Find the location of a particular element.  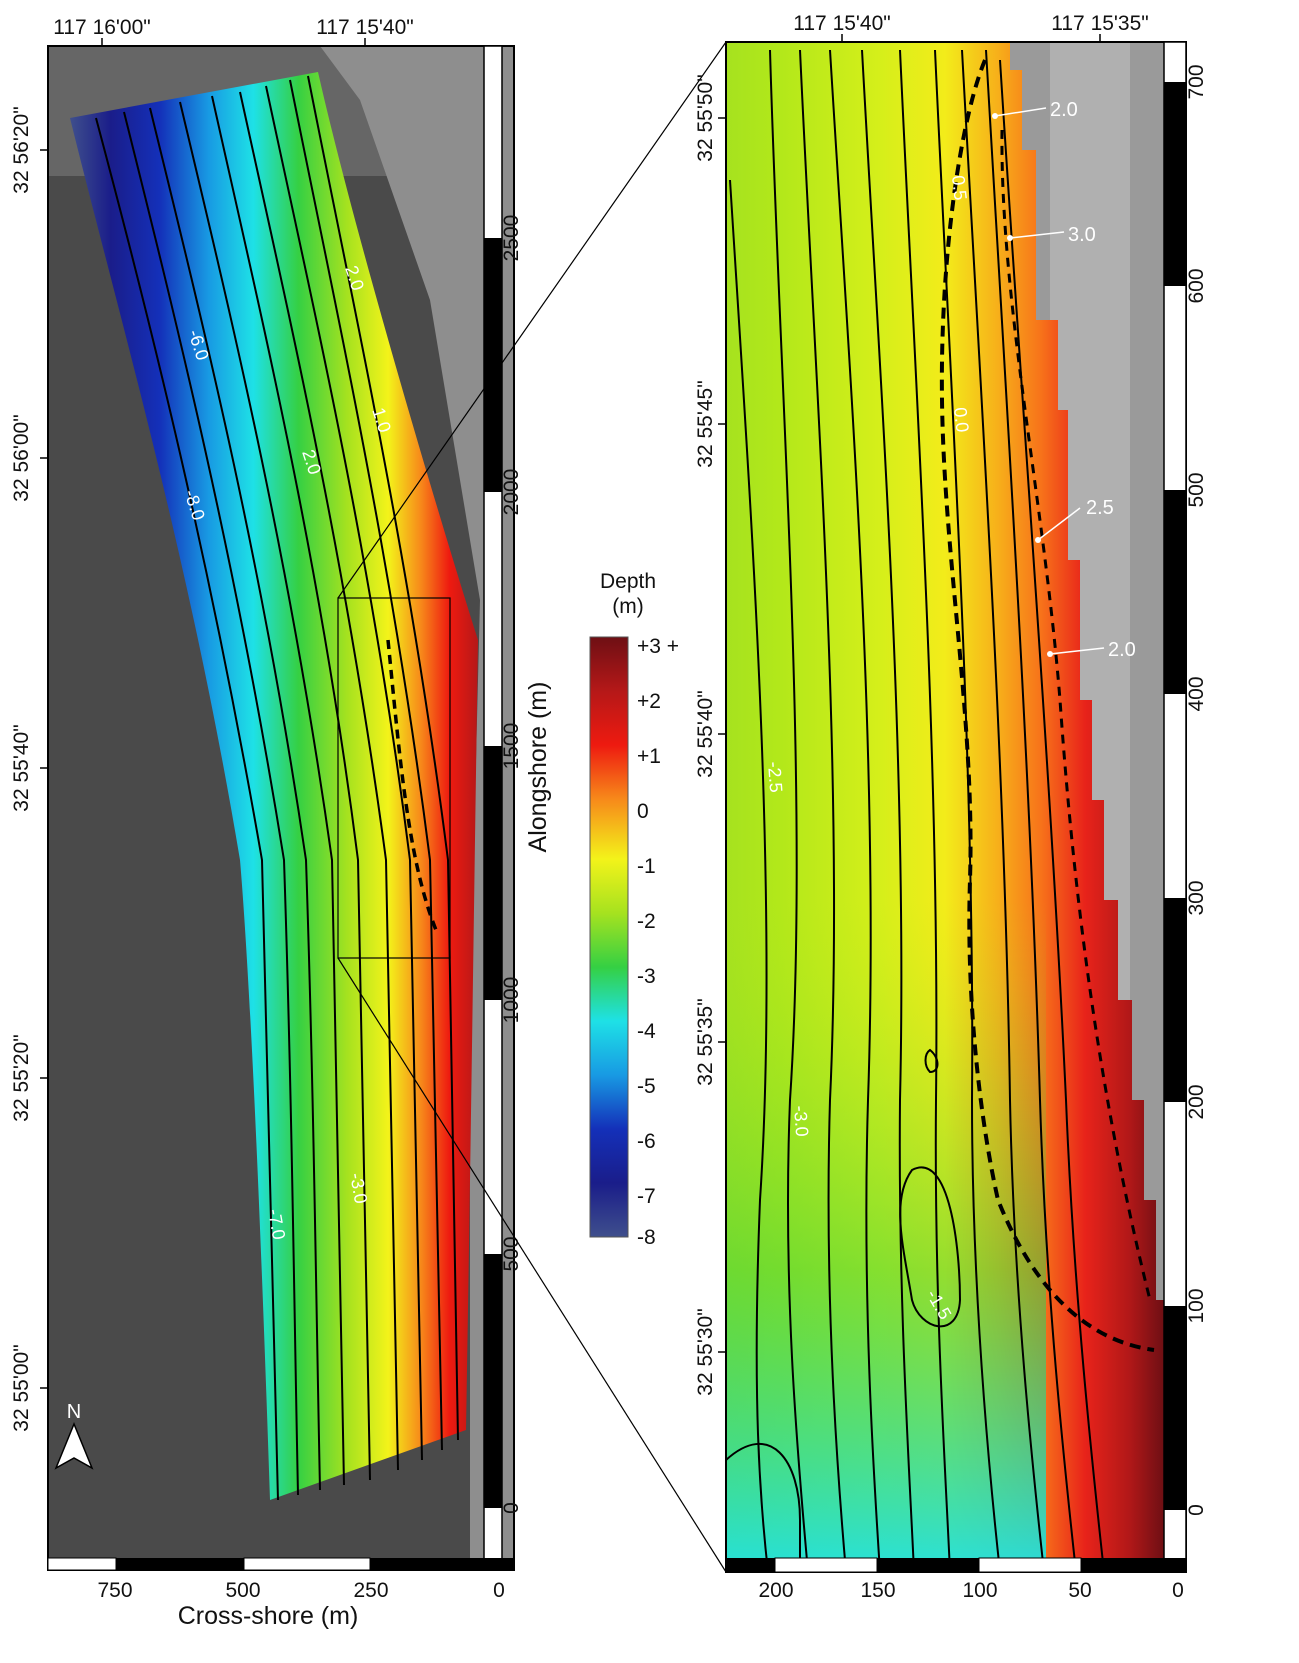

colorbar-tick: -5 is located at coordinates (646, 1086).